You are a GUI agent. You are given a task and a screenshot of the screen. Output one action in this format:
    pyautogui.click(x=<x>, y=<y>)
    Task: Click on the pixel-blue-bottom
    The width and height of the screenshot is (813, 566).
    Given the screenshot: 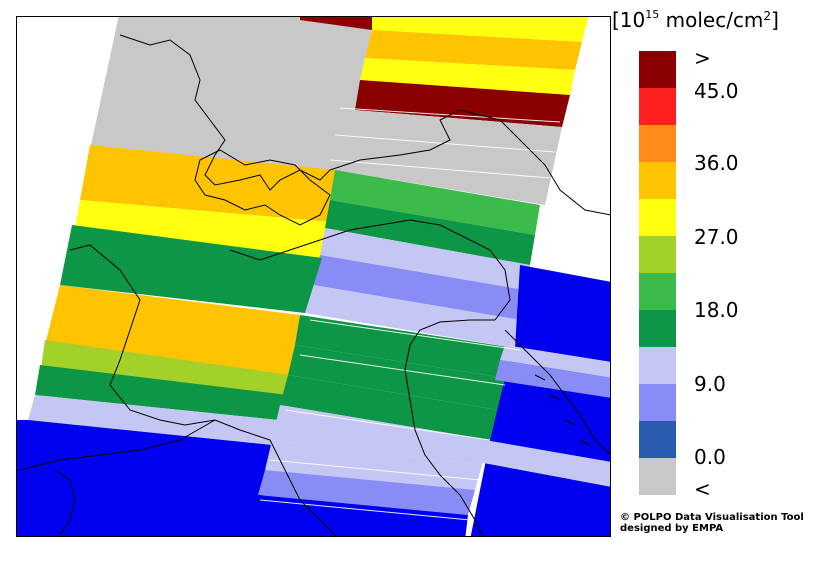 What is the action you would take?
    pyautogui.click(x=144, y=478)
    